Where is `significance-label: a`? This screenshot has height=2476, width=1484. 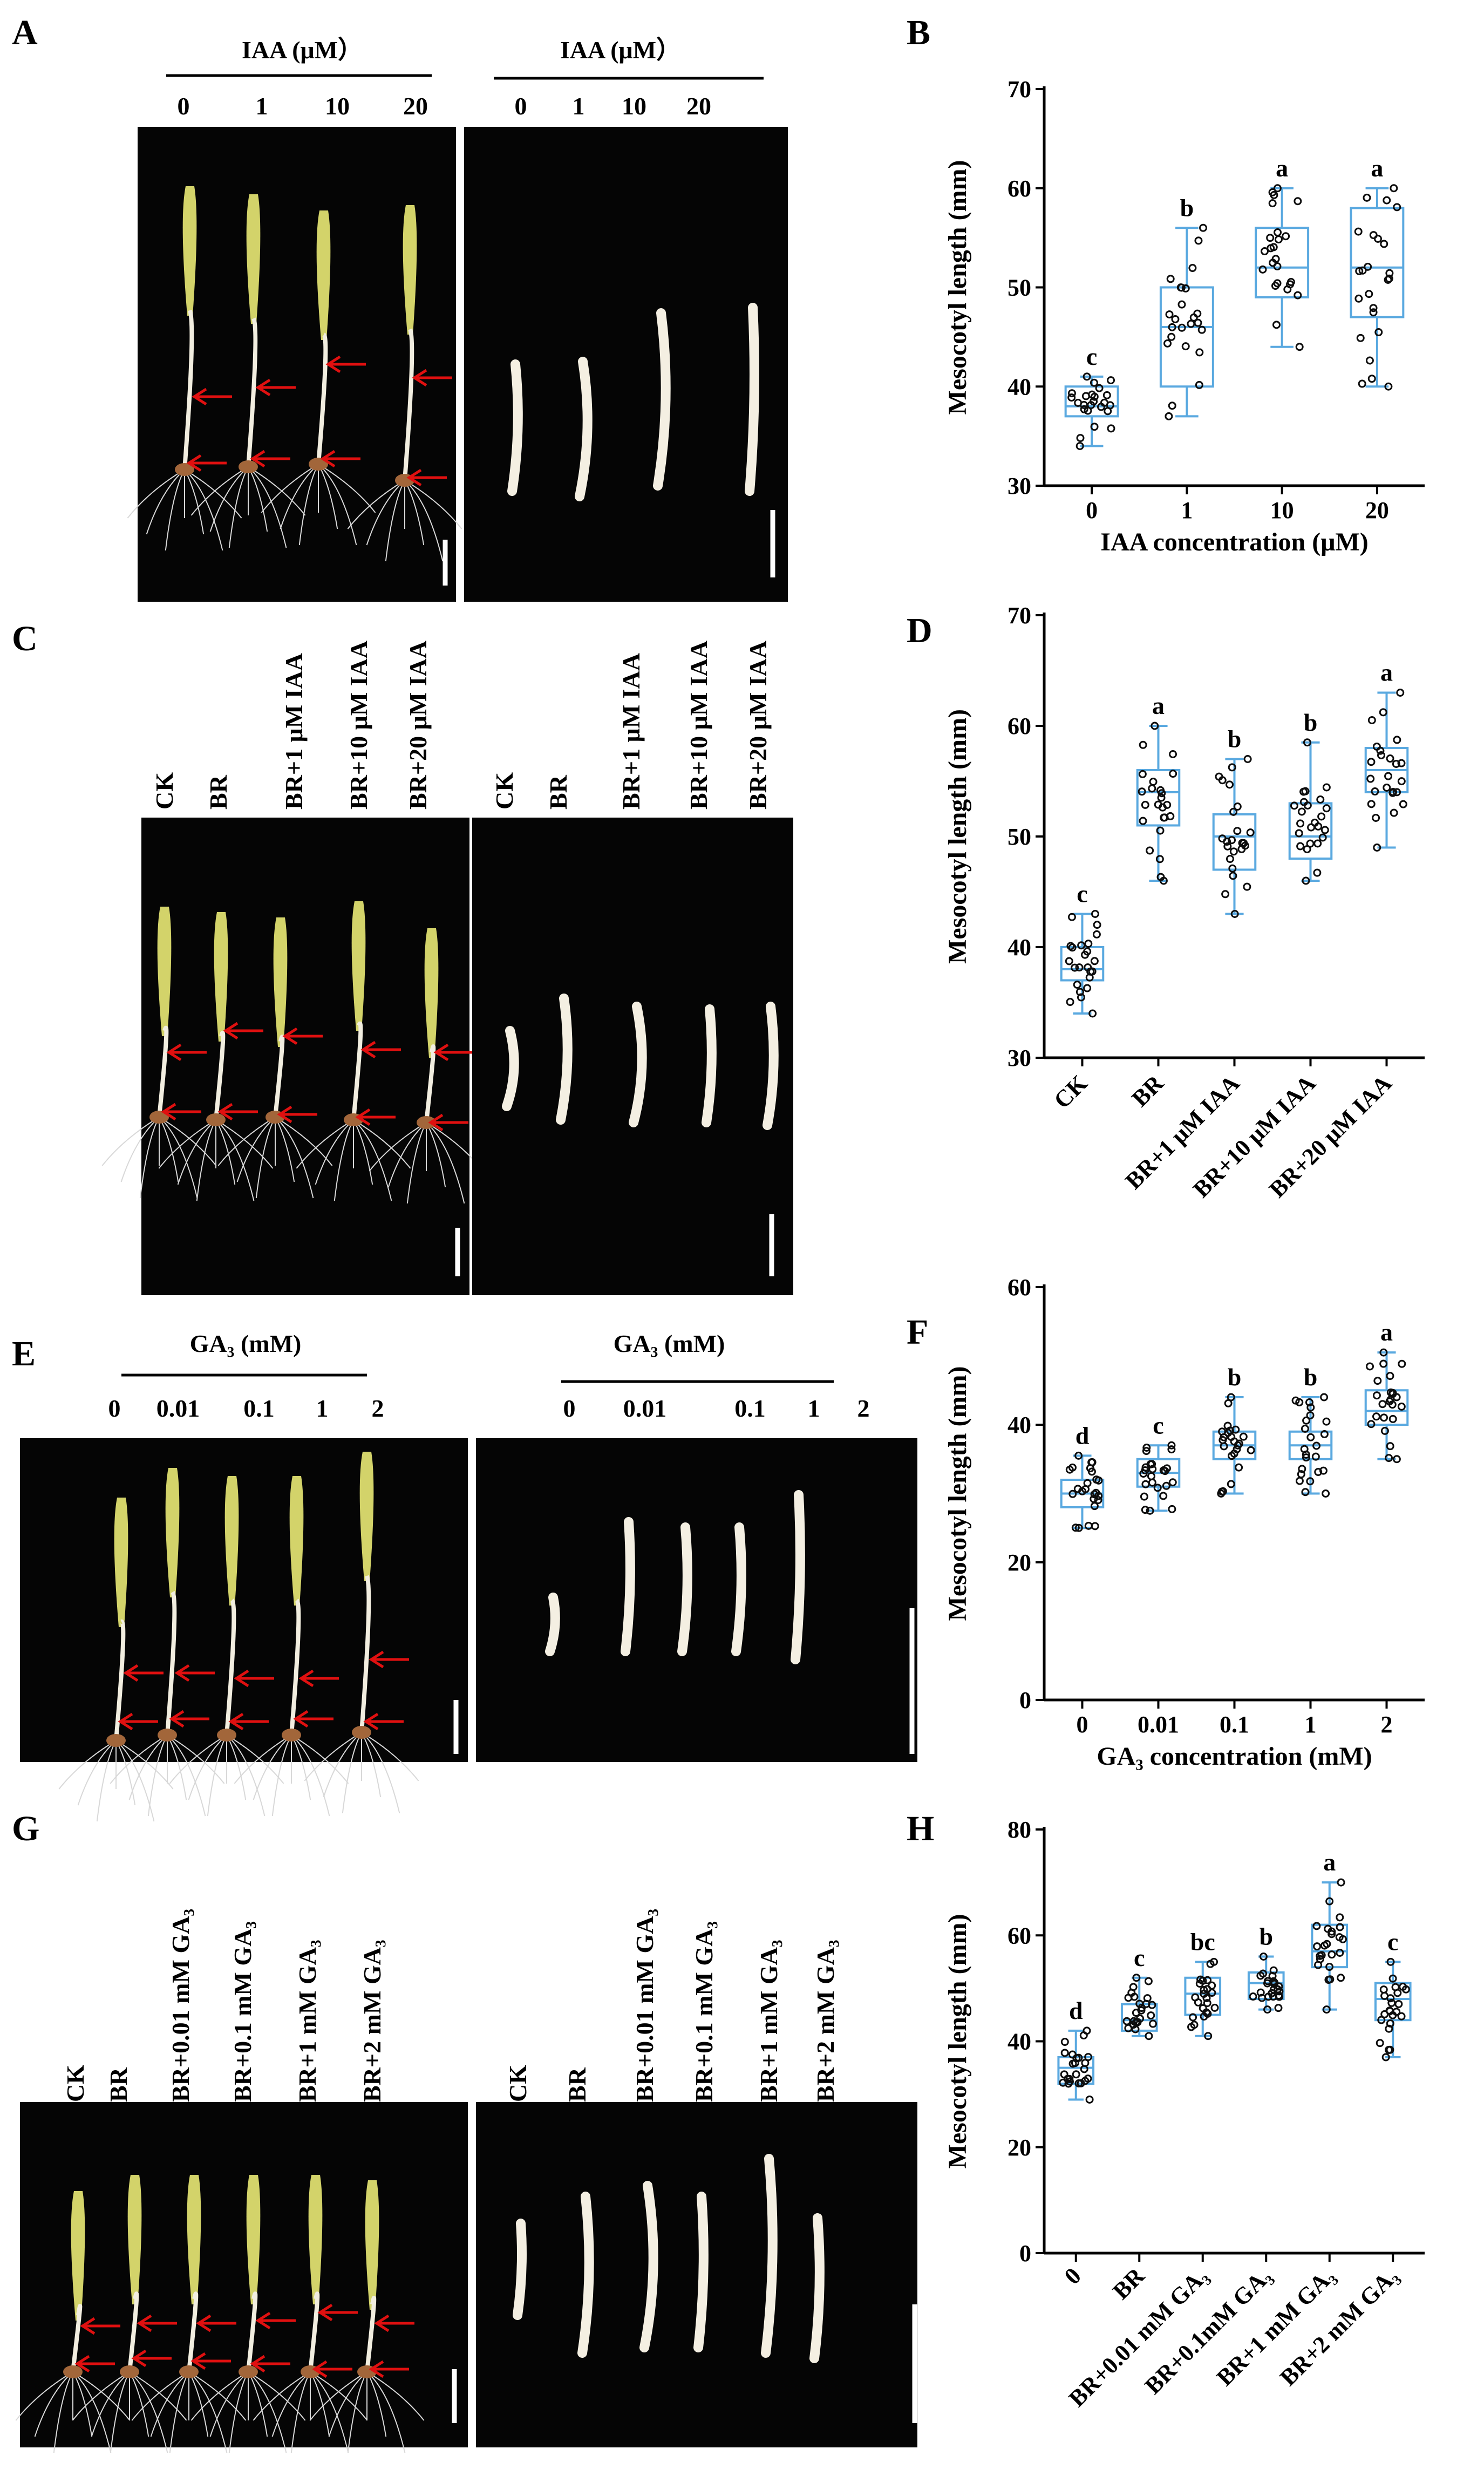
significance-label: a is located at coordinates (1387, 672).